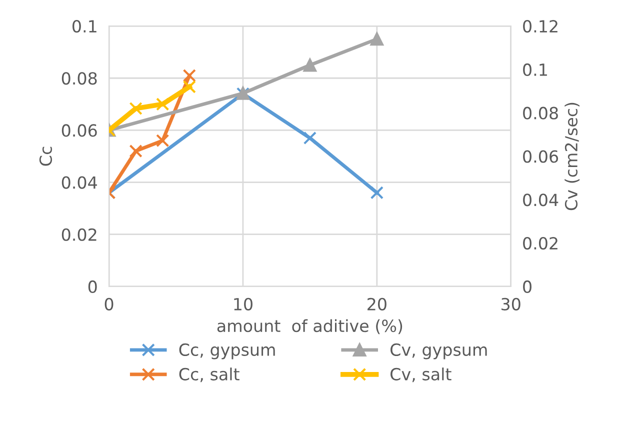 This screenshot has width=623, height=434. What do you see at coordinates (377, 304) in the screenshot?
I see `x-tick-label: 20` at bounding box center [377, 304].